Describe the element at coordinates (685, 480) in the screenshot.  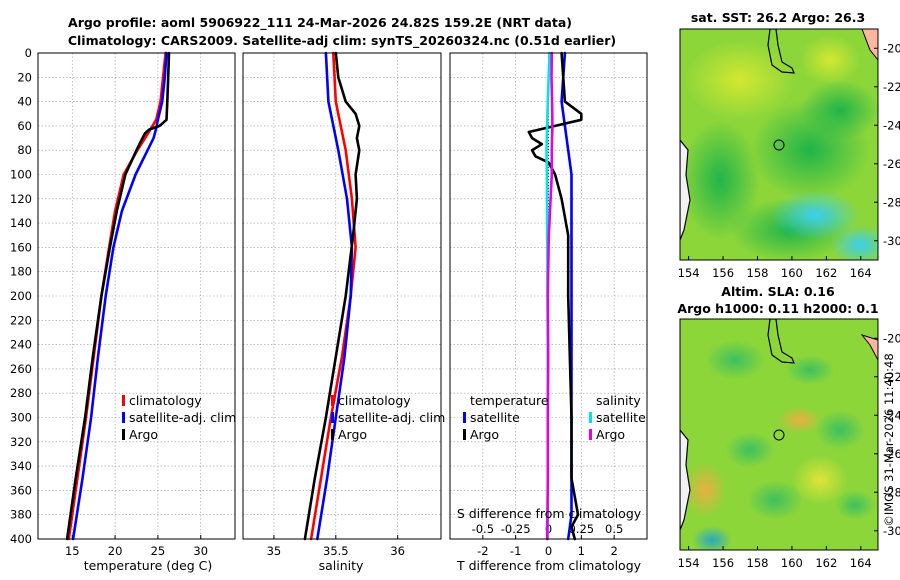
I see `sla-coast-west` at that location.